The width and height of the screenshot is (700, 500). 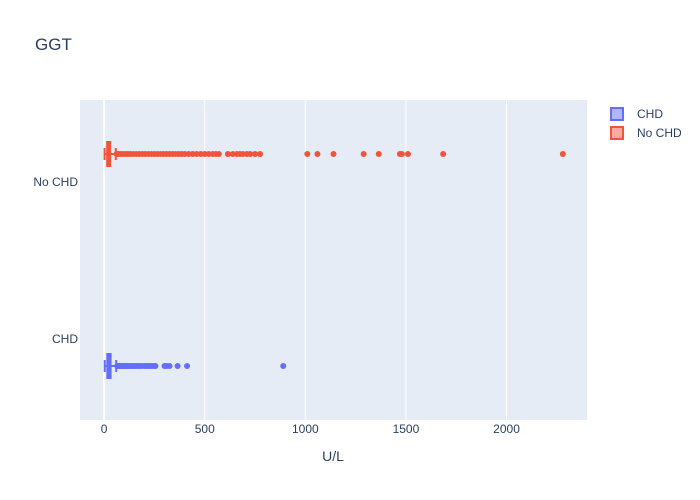 What do you see at coordinates (55, 182) in the screenshot?
I see `y-tick-label: No CHD` at bounding box center [55, 182].